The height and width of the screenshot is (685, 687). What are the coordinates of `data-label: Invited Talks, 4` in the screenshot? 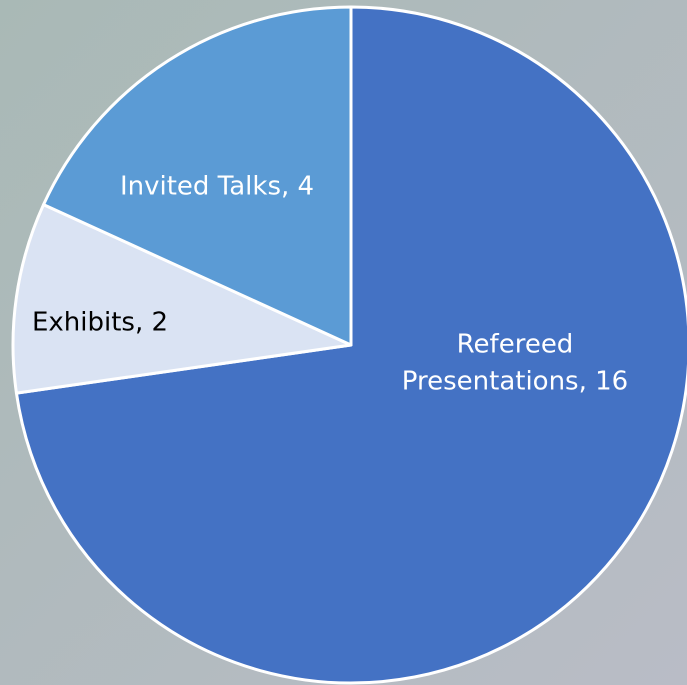 It's located at (217, 187).